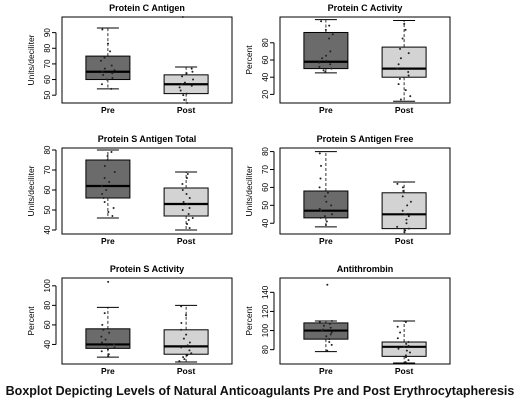  What do you see at coordinates (265, 330) in the screenshot?
I see `y-tick-label: 100` at bounding box center [265, 330].